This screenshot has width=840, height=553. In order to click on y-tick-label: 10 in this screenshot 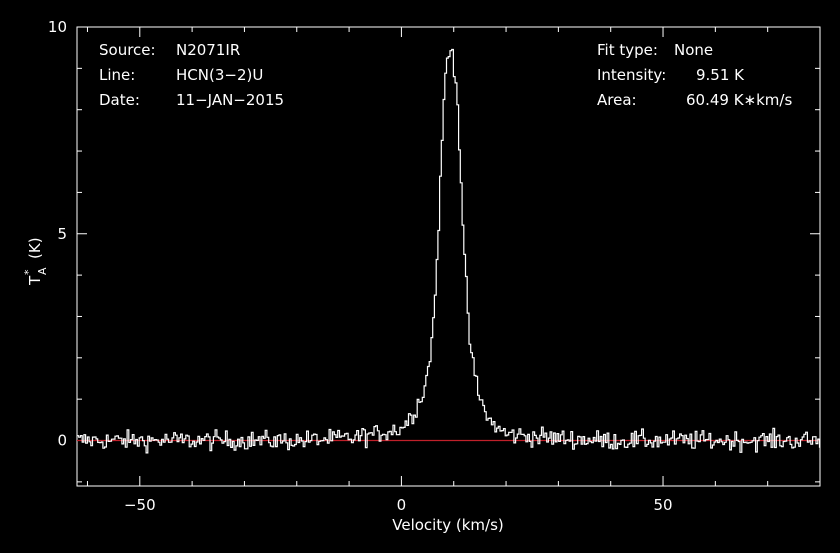, I will do `click(57, 27)`.